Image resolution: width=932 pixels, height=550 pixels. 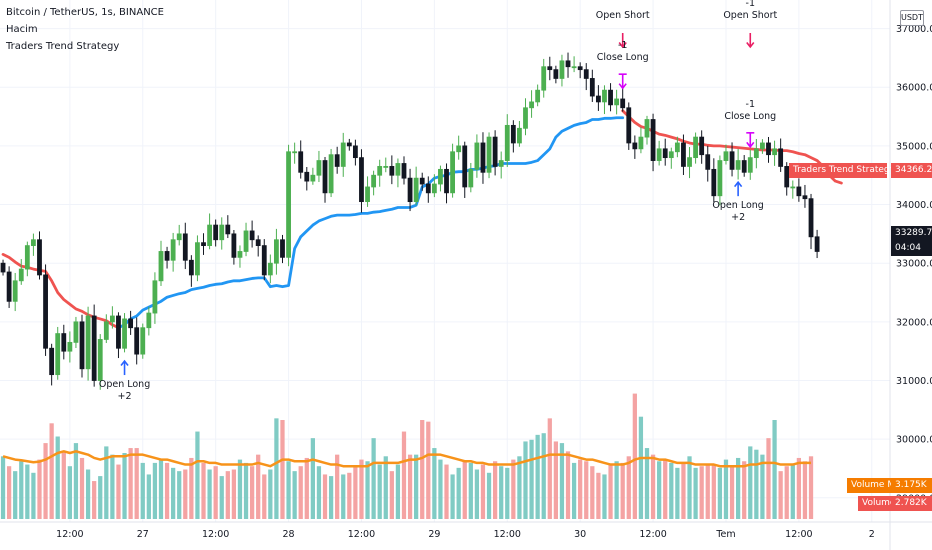 What do you see at coordinates (85, 12) in the screenshot?
I see `symbol-title: Bitcoin / TetherUS, 1s, BINANCE` at bounding box center [85, 12].